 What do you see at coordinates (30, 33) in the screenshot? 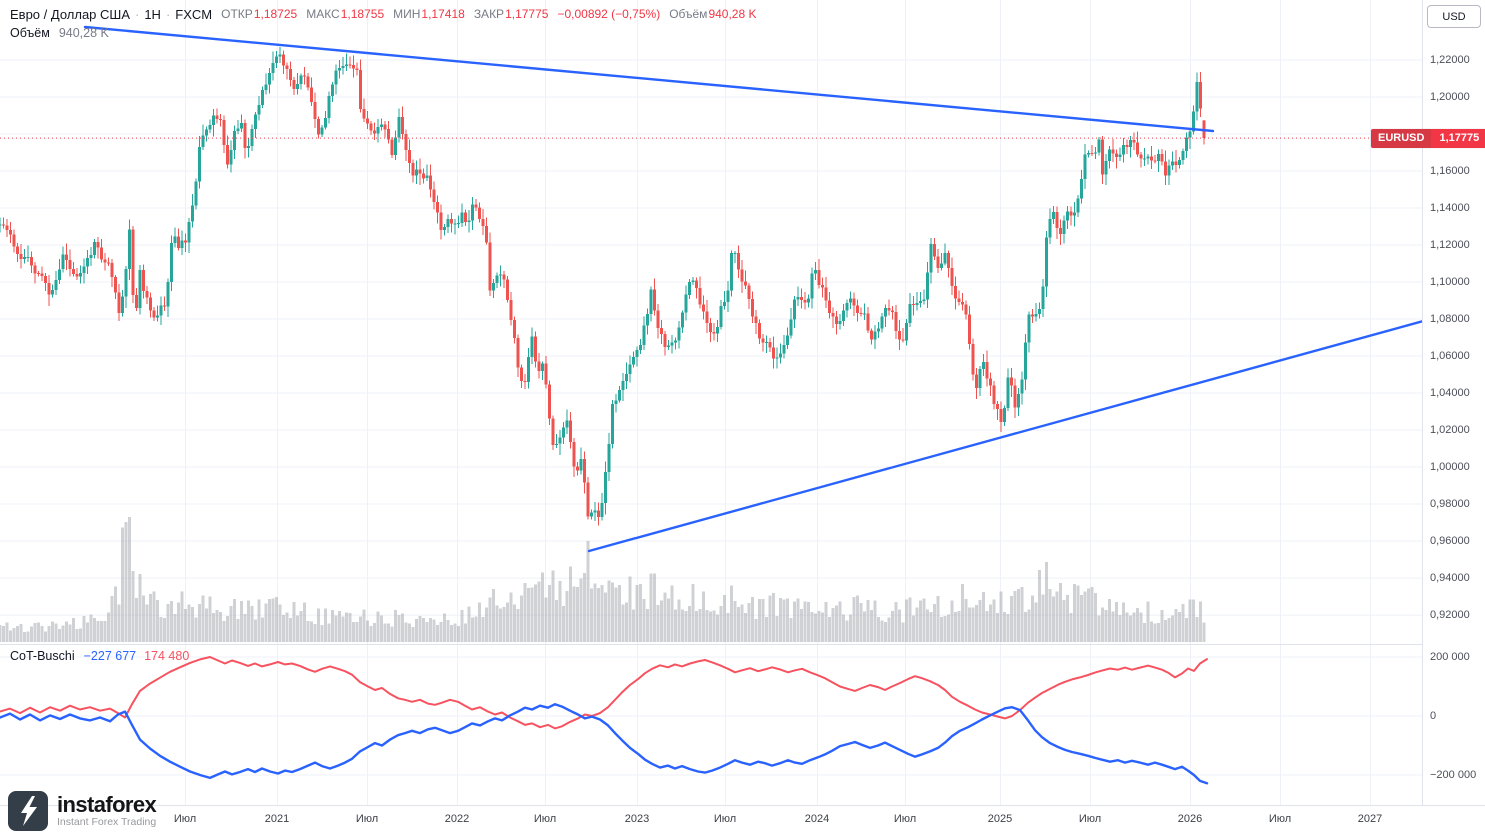
I see `volume-indicator-title: Объём` at bounding box center [30, 33].